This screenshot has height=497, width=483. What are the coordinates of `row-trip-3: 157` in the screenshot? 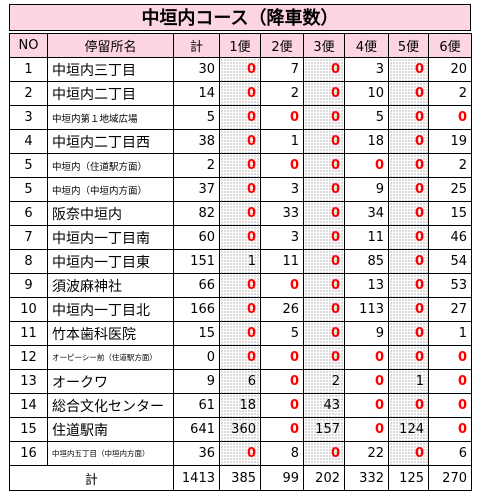 It's located at (324, 429).